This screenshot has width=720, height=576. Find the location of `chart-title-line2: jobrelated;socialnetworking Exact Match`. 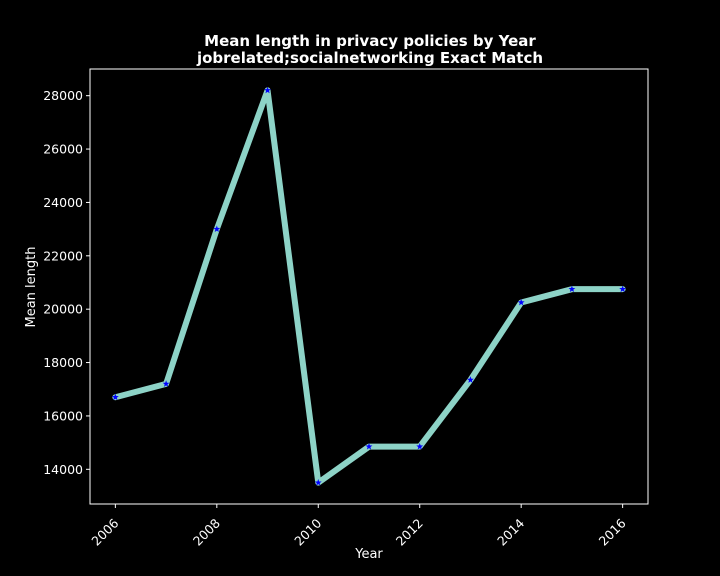

chart-title-line2: jobrelated;socialnetworking Exact Match is located at coordinates (369, 58).